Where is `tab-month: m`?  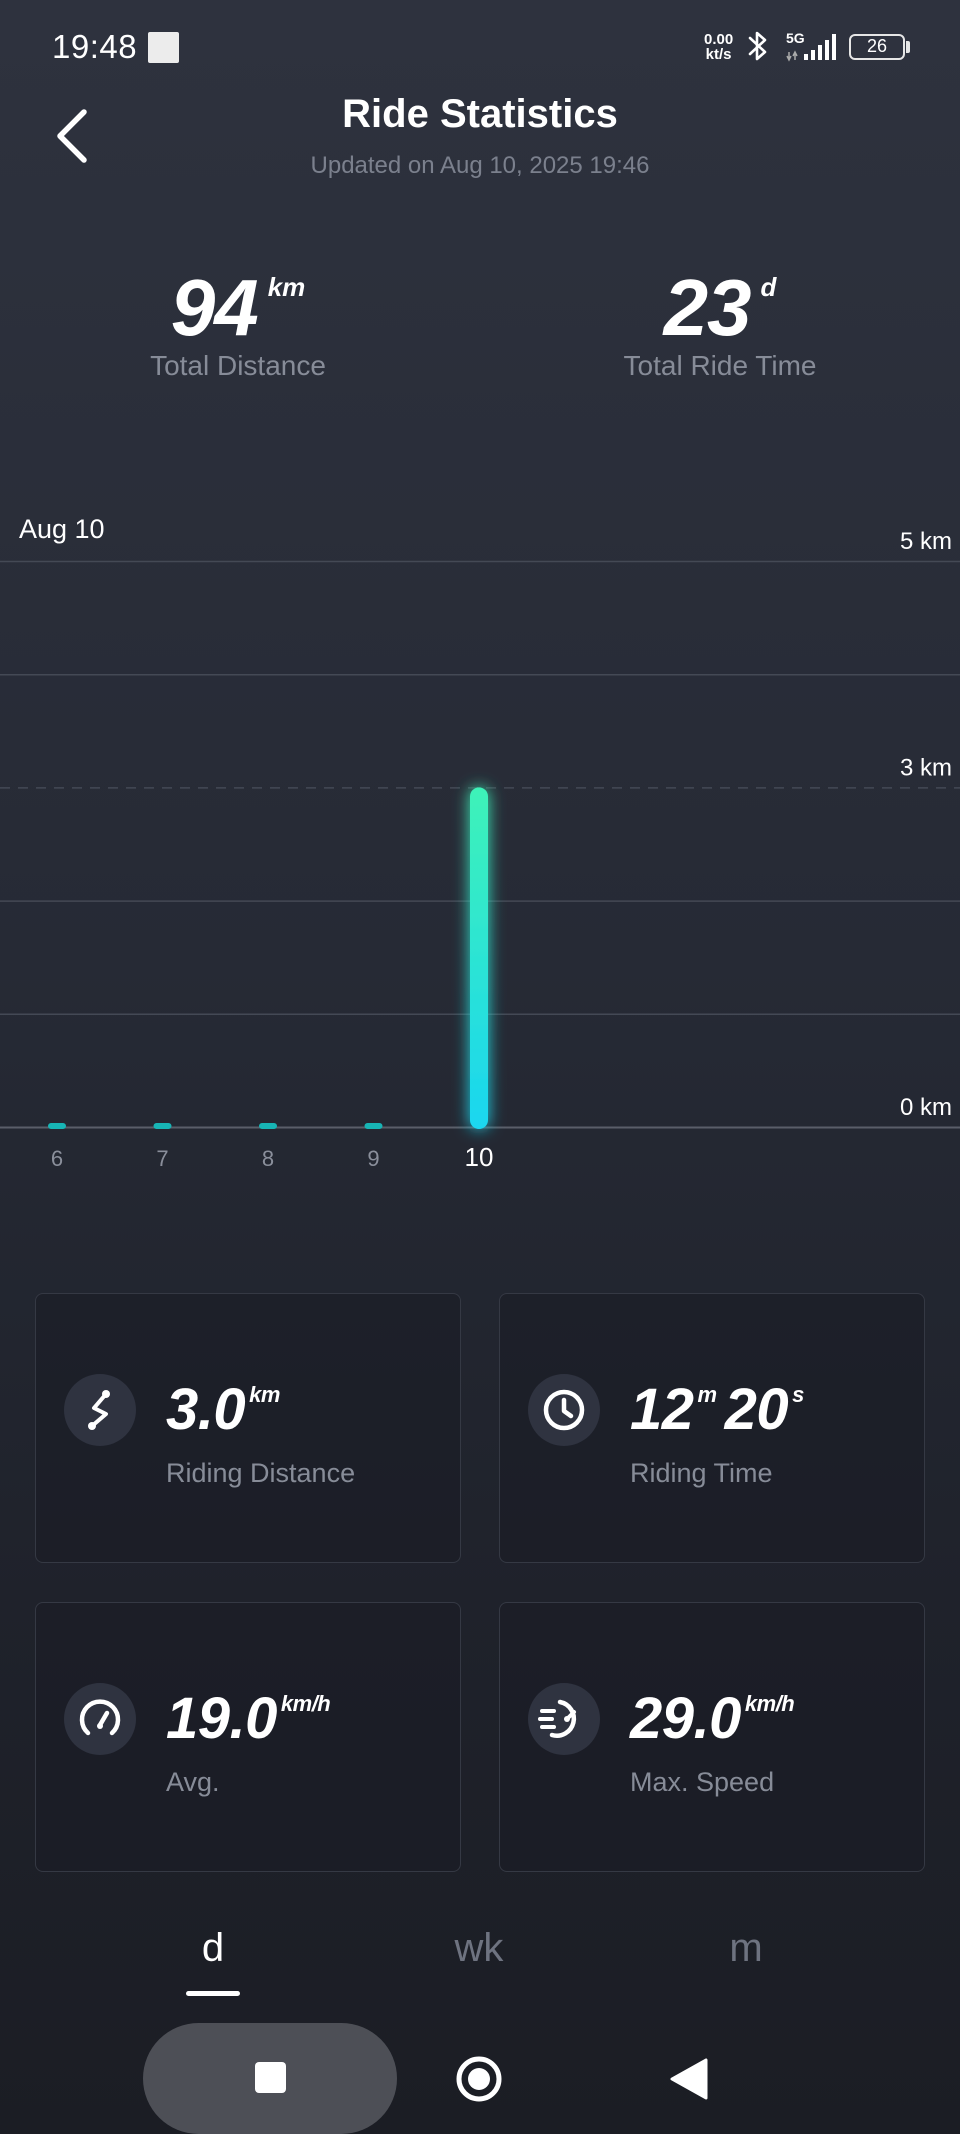
tab-month: m is located at coordinates (746, 1948).